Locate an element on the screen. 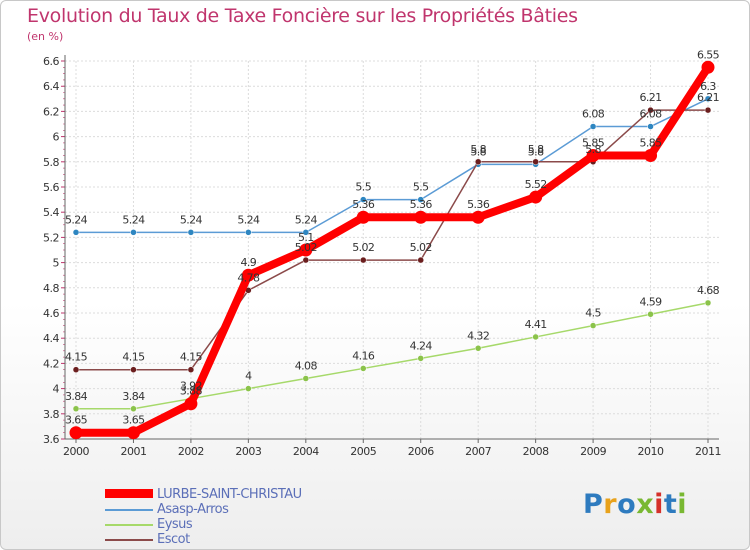  y-tick-label: 3.8 is located at coordinates (51, 414).